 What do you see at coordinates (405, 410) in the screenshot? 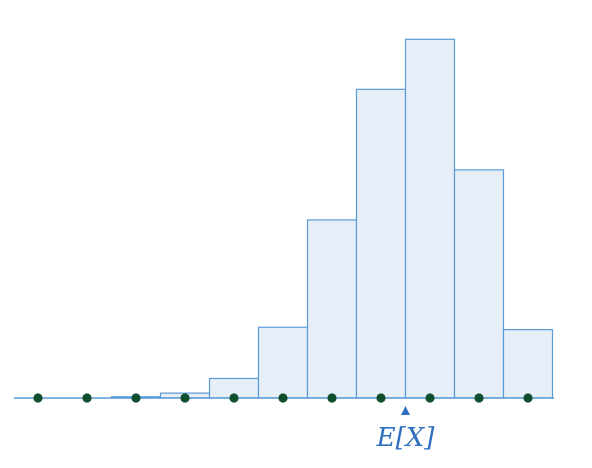
I see `expected-value-marker` at bounding box center [405, 410].